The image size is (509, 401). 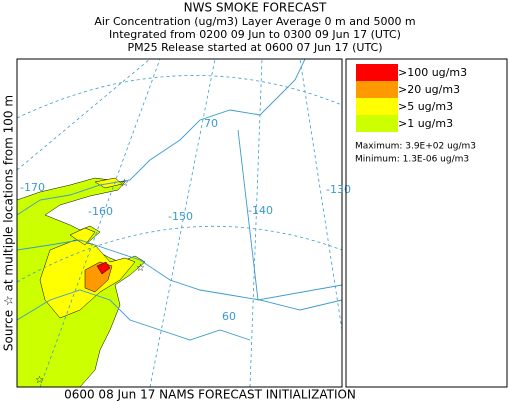 What do you see at coordinates (415, 147) in the screenshot?
I see `maximum: Maximum: 3.9E+02 ug/m3` at bounding box center [415, 147].